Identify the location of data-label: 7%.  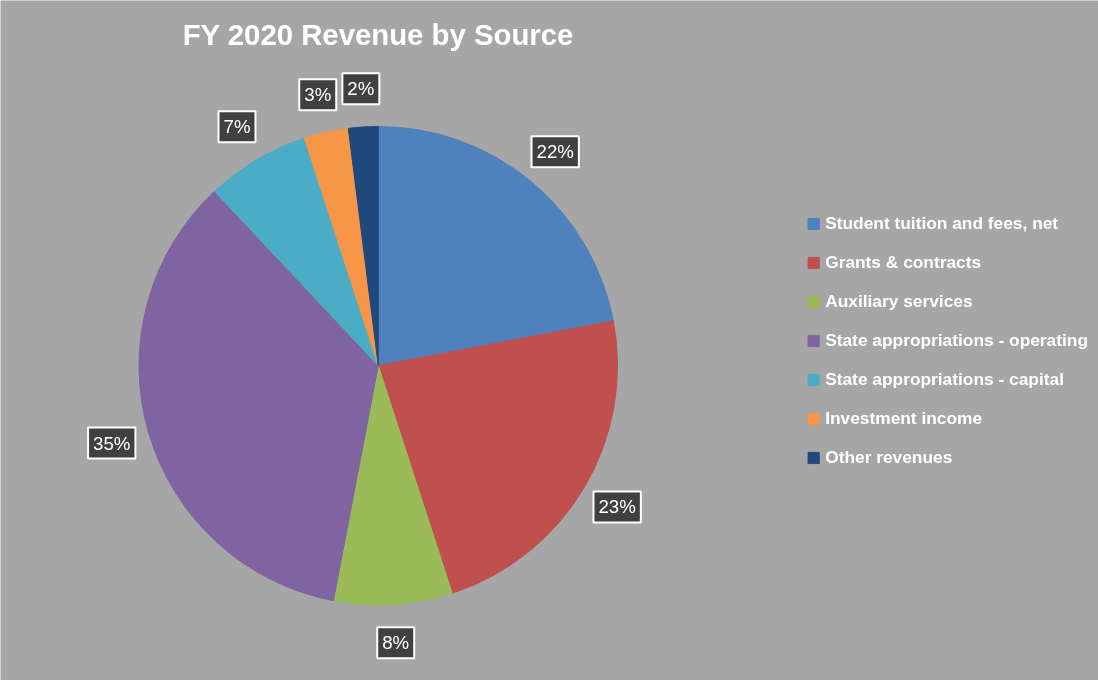
(237, 127).